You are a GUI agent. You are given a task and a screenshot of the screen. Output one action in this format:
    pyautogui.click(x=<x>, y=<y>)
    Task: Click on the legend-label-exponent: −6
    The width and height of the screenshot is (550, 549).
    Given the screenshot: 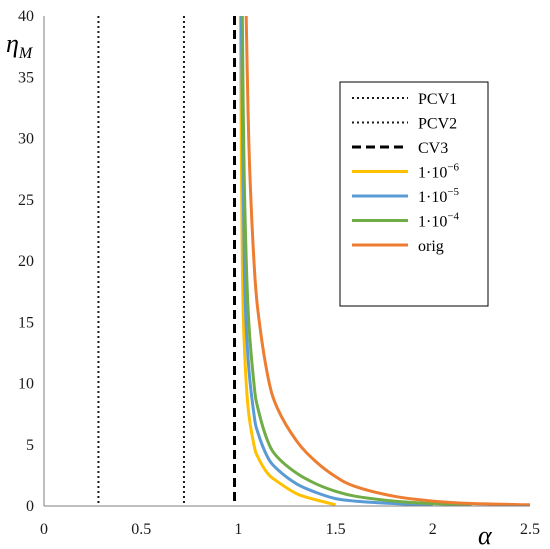 What is the action you would take?
    pyautogui.click(x=453, y=168)
    